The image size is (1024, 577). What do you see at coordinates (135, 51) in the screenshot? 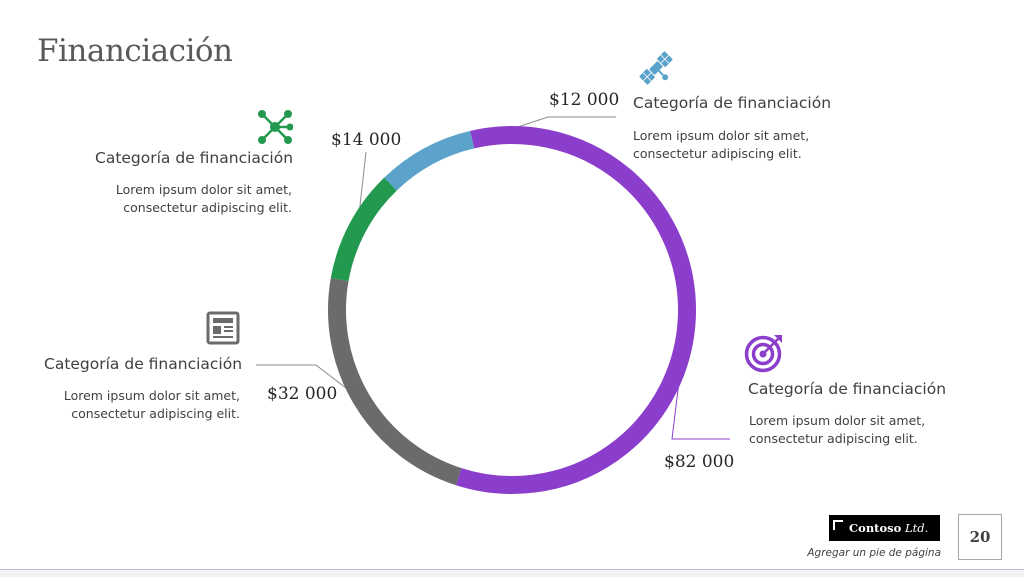
I see `page-title: Financiación` at bounding box center [135, 51].